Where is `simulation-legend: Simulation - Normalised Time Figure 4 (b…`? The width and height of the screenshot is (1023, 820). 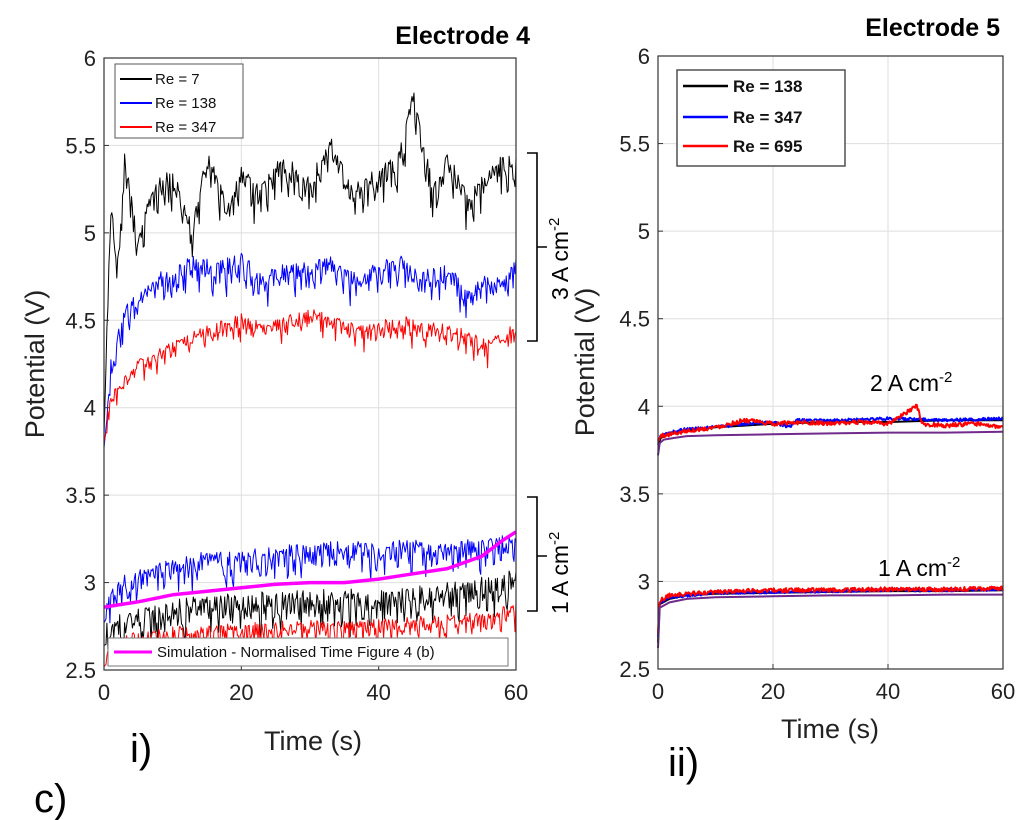
simulation-legend: Simulation - Normalised Time Figure 4 (b… is located at coordinates (308, 652).